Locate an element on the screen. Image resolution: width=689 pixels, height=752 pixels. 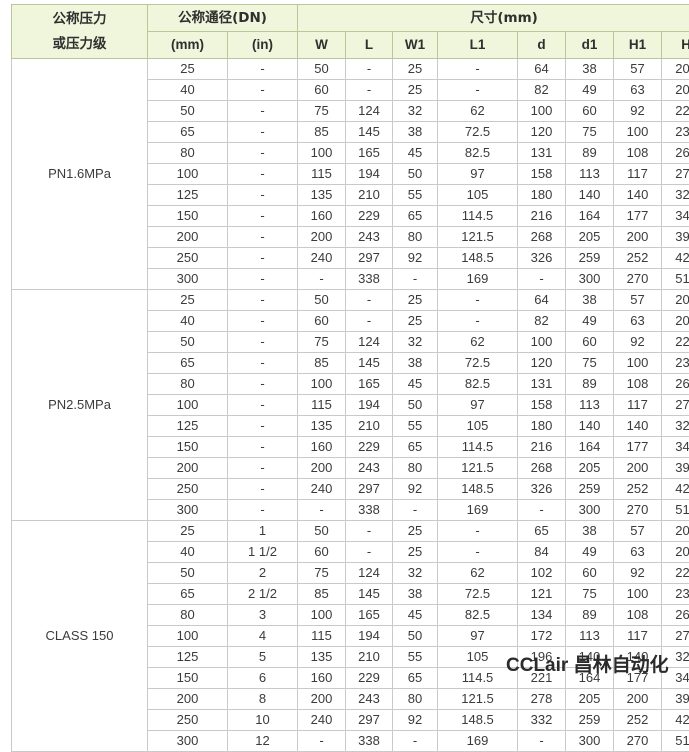
cell-w: 135 is located at coordinates (322, 657).